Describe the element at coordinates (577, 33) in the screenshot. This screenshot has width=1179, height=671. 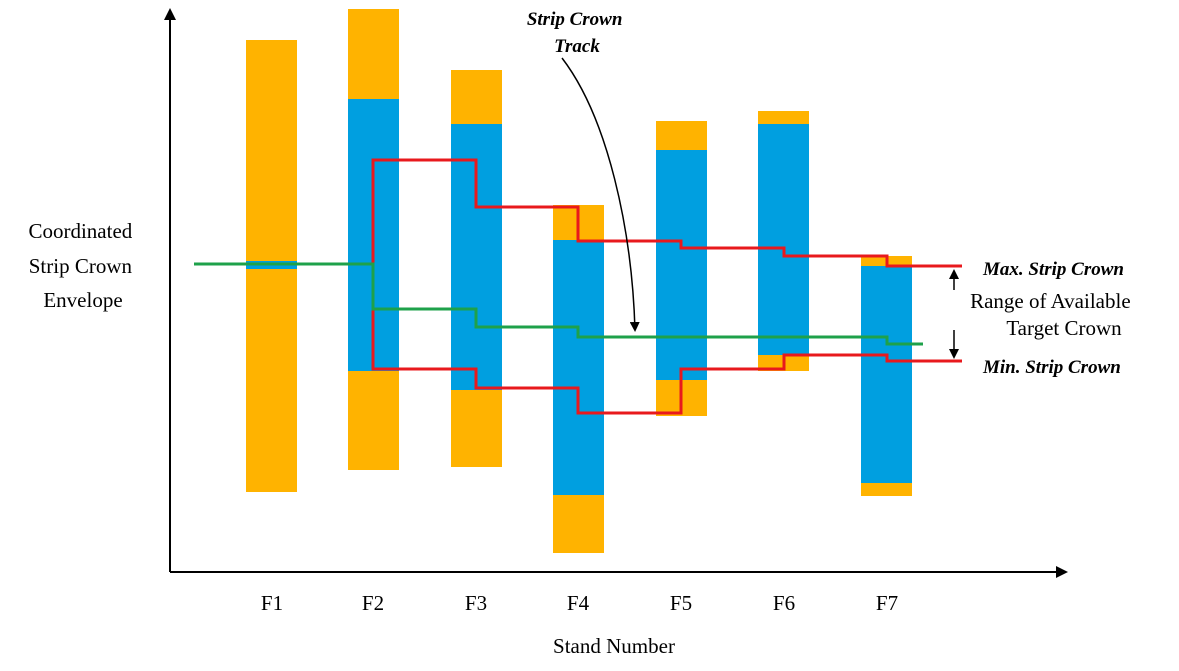
I see `strip-crown-track-label: Strip Crown Track` at that location.